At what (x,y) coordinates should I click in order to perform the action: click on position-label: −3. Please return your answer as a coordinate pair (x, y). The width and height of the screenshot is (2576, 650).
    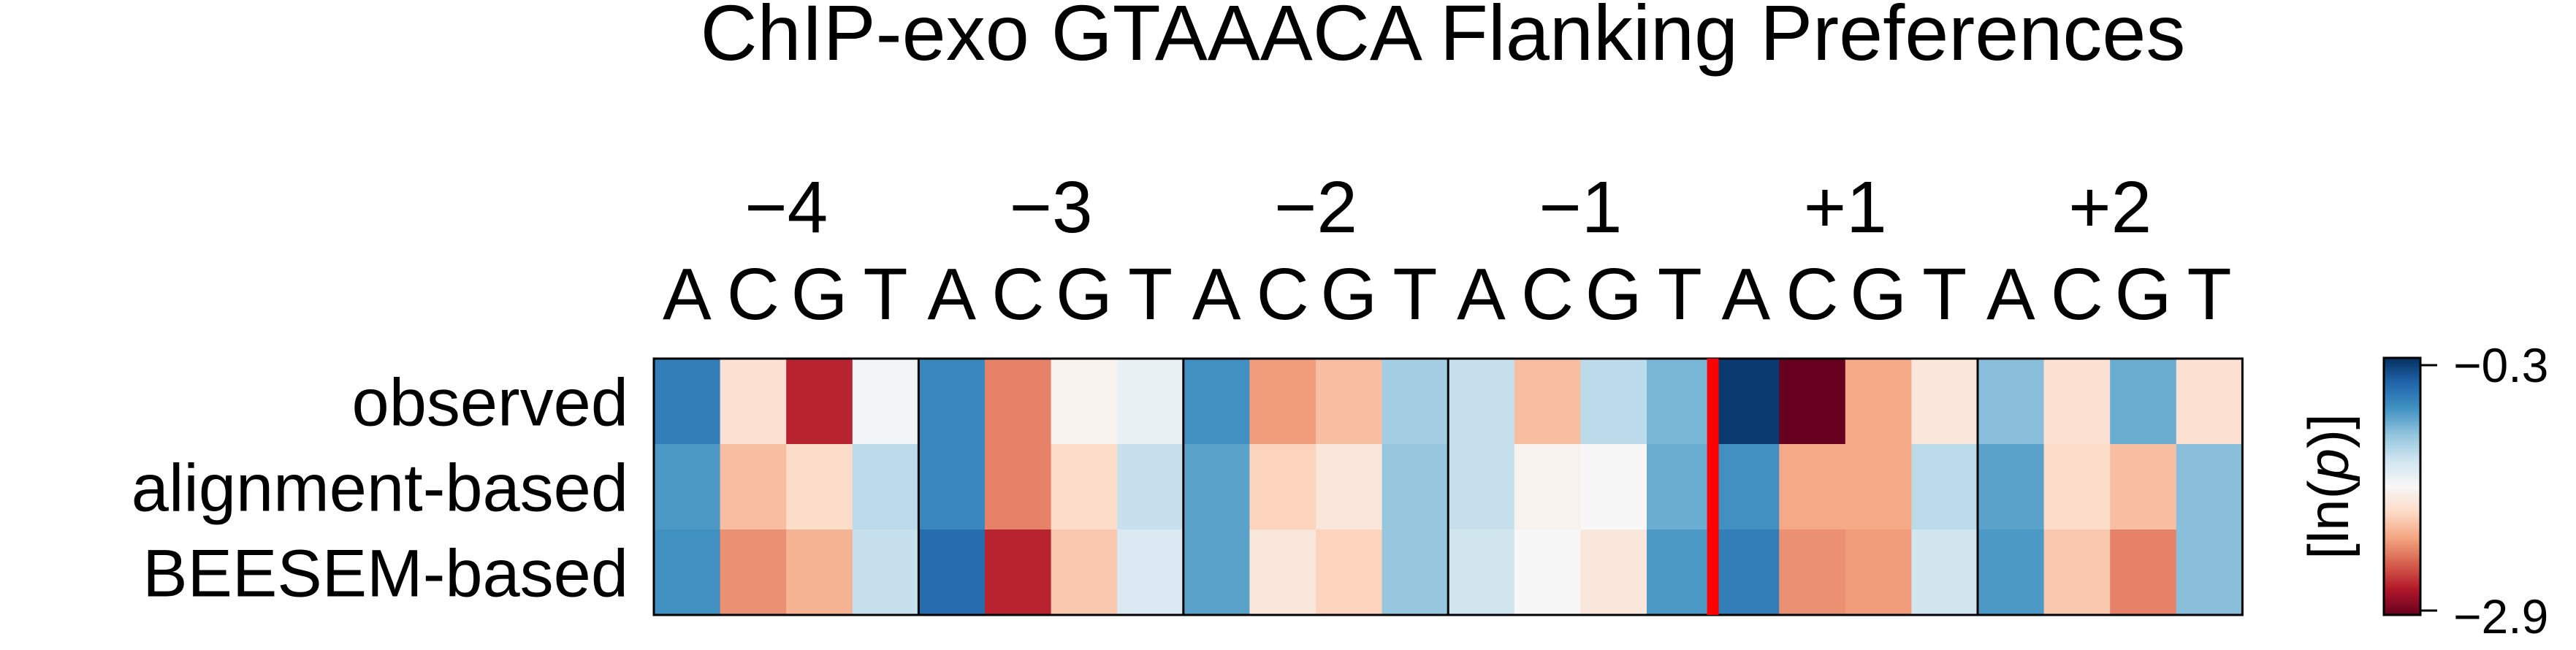
    Looking at the image, I should click on (1052, 208).